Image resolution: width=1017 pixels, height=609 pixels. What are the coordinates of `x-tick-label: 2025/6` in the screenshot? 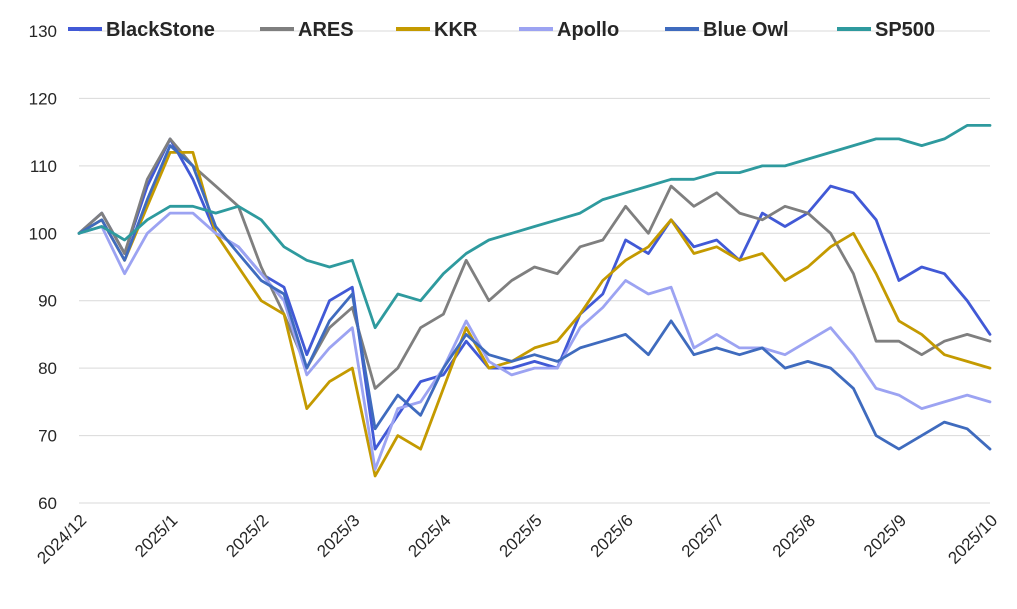 It's located at (612, 536).